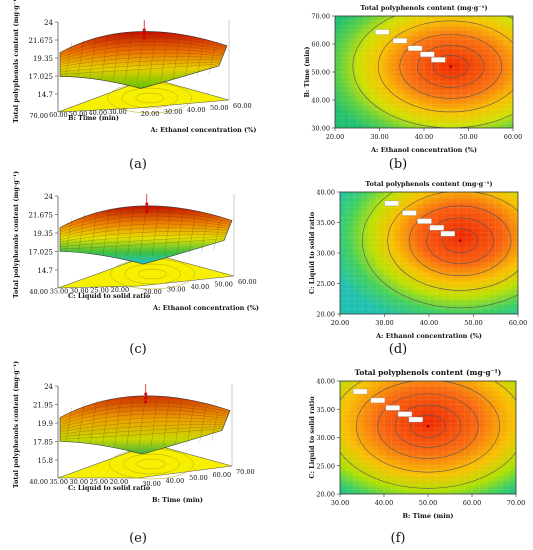 This screenshot has width=533, height=550. I want to click on z-tick-label: 21.675, so click(41, 41).